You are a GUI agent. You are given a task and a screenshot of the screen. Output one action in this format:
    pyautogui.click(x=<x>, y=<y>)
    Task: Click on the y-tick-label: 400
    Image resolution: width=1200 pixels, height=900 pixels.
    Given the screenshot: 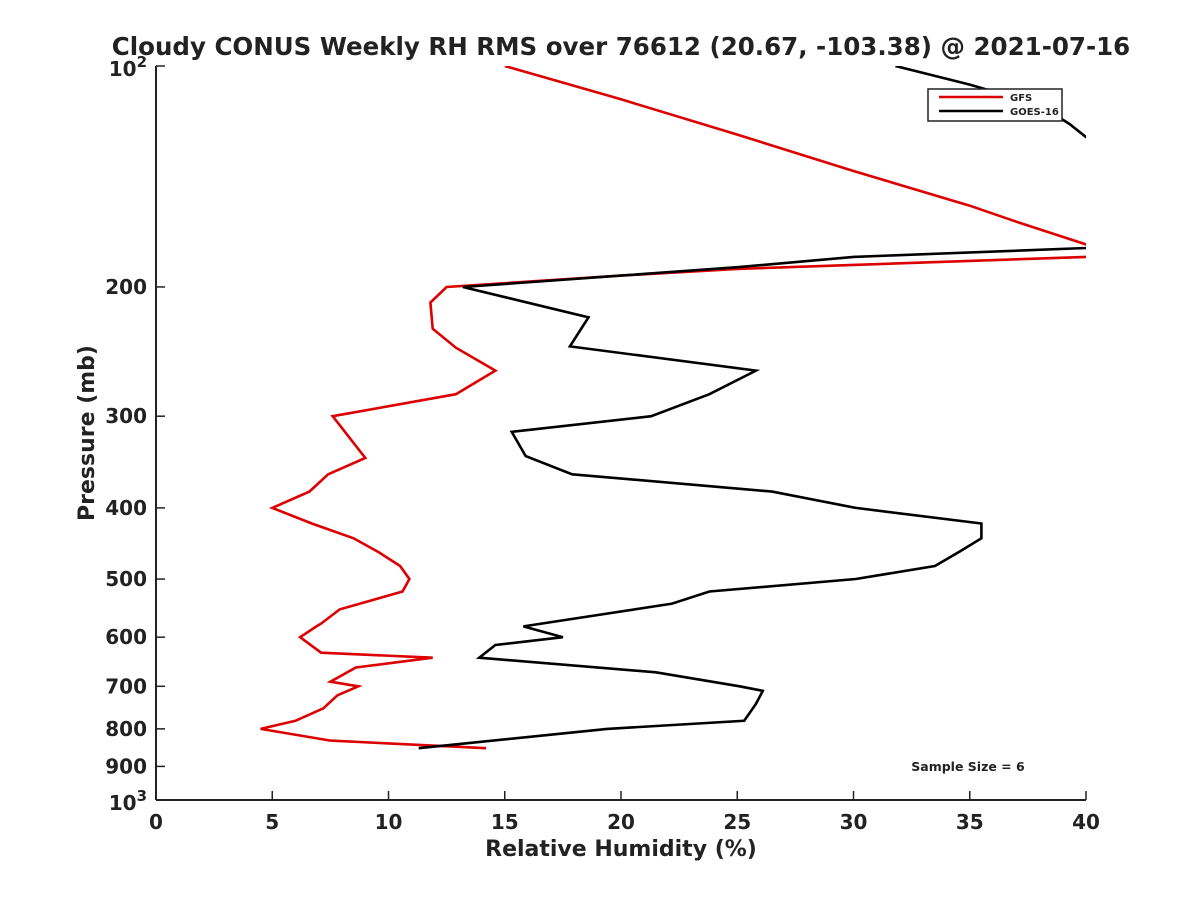 What is the action you would take?
    pyautogui.click(x=126, y=508)
    